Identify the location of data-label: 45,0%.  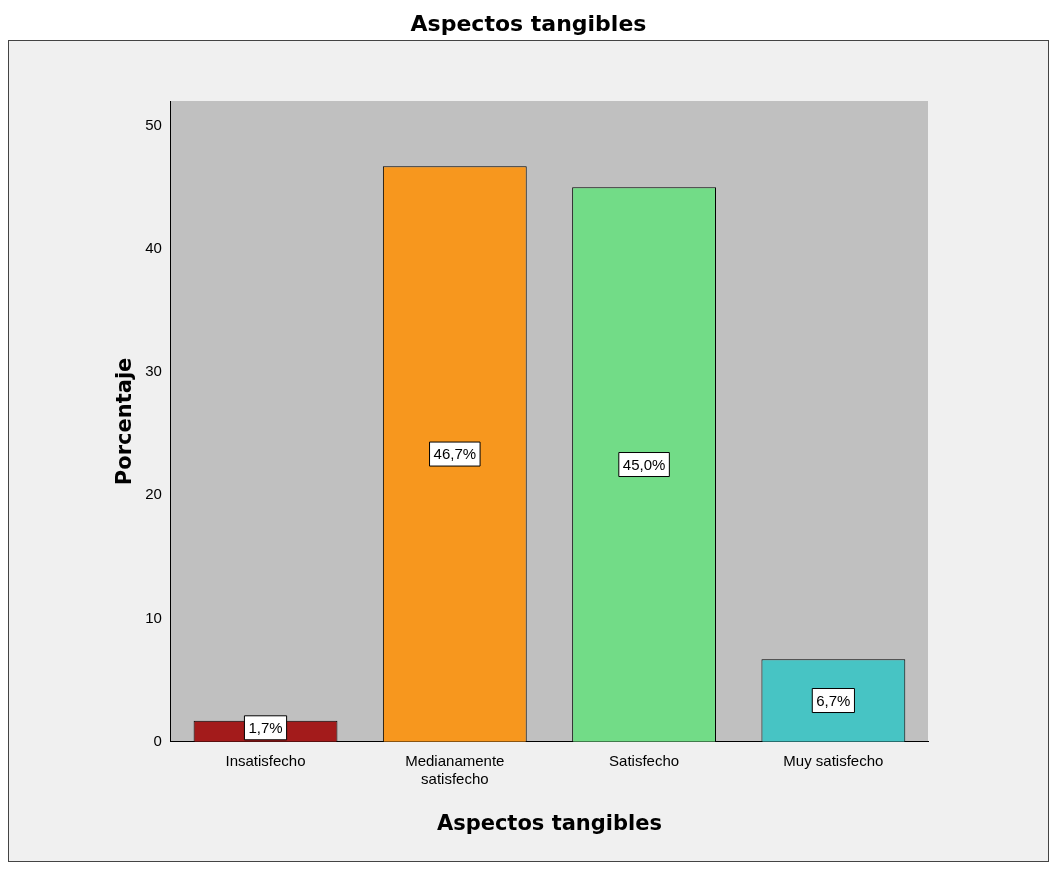
(644, 464).